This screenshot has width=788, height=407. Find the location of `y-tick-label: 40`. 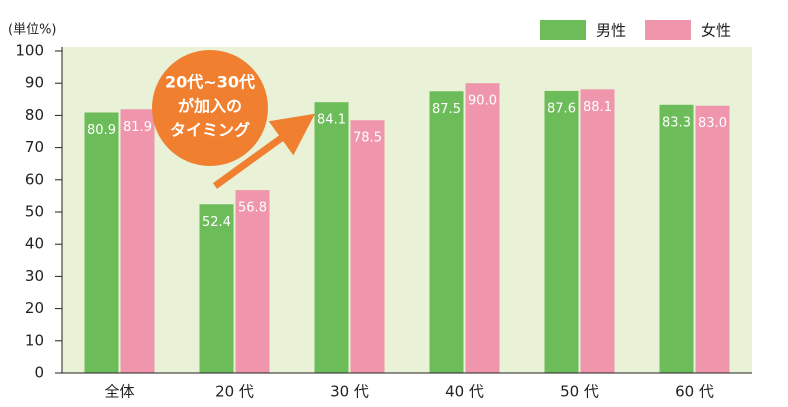

y-tick-label: 40 is located at coordinates (34, 244).